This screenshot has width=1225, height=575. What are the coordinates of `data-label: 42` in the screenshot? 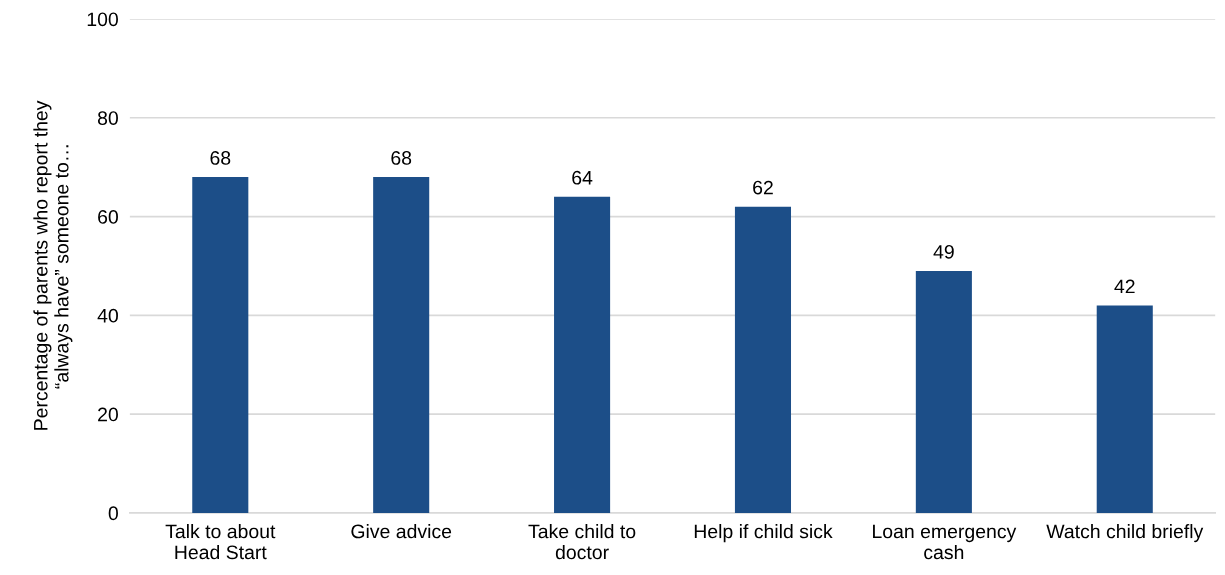 It's located at (1124, 286).